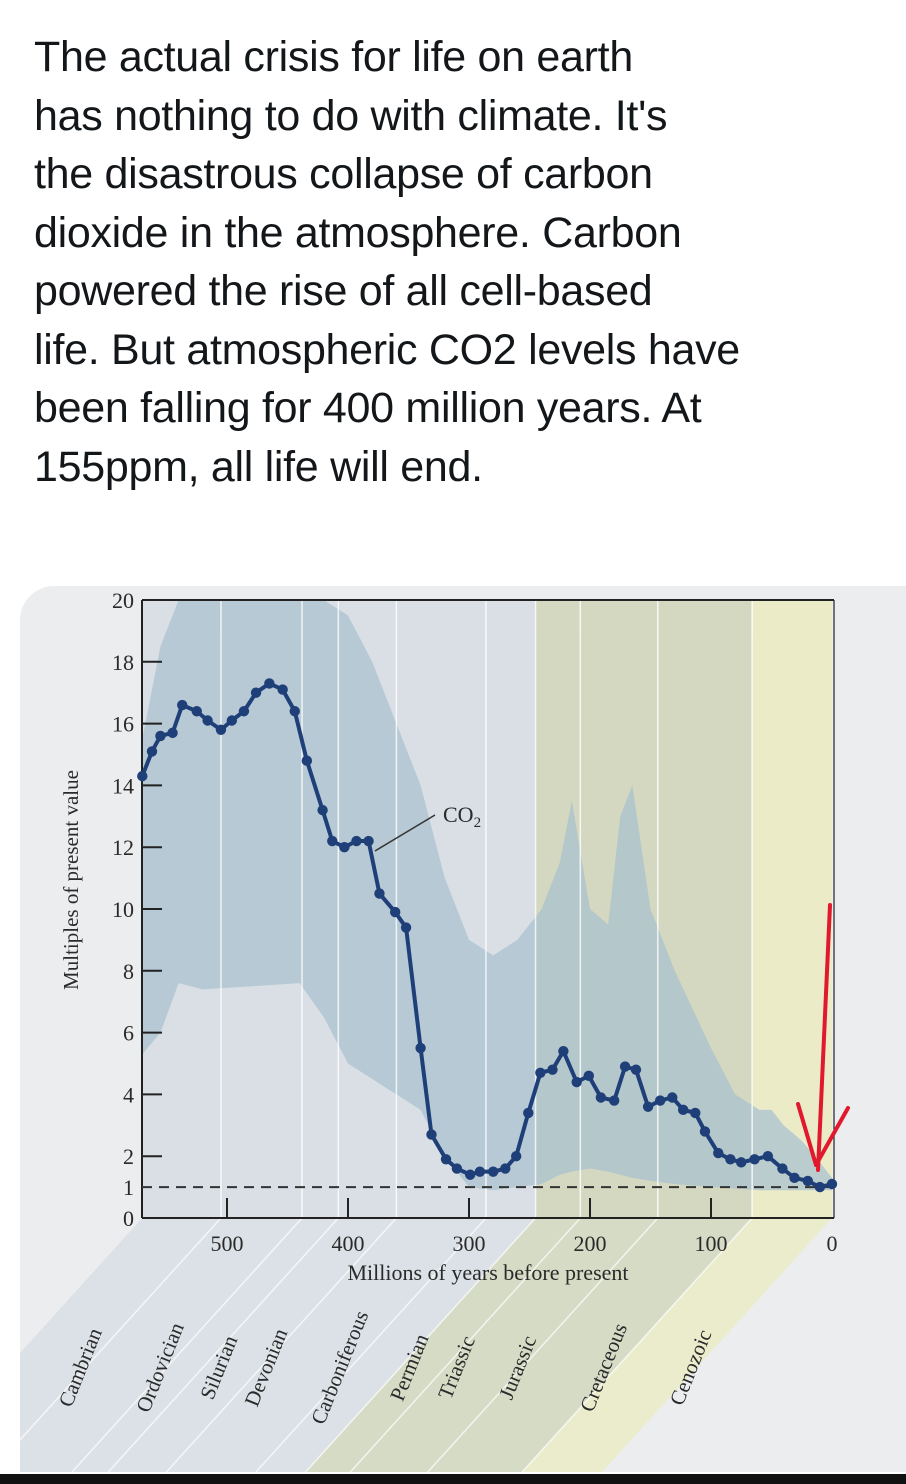 The width and height of the screenshot is (906, 1484). What do you see at coordinates (458, 814) in the screenshot?
I see `series-label-text: CO` at bounding box center [458, 814].